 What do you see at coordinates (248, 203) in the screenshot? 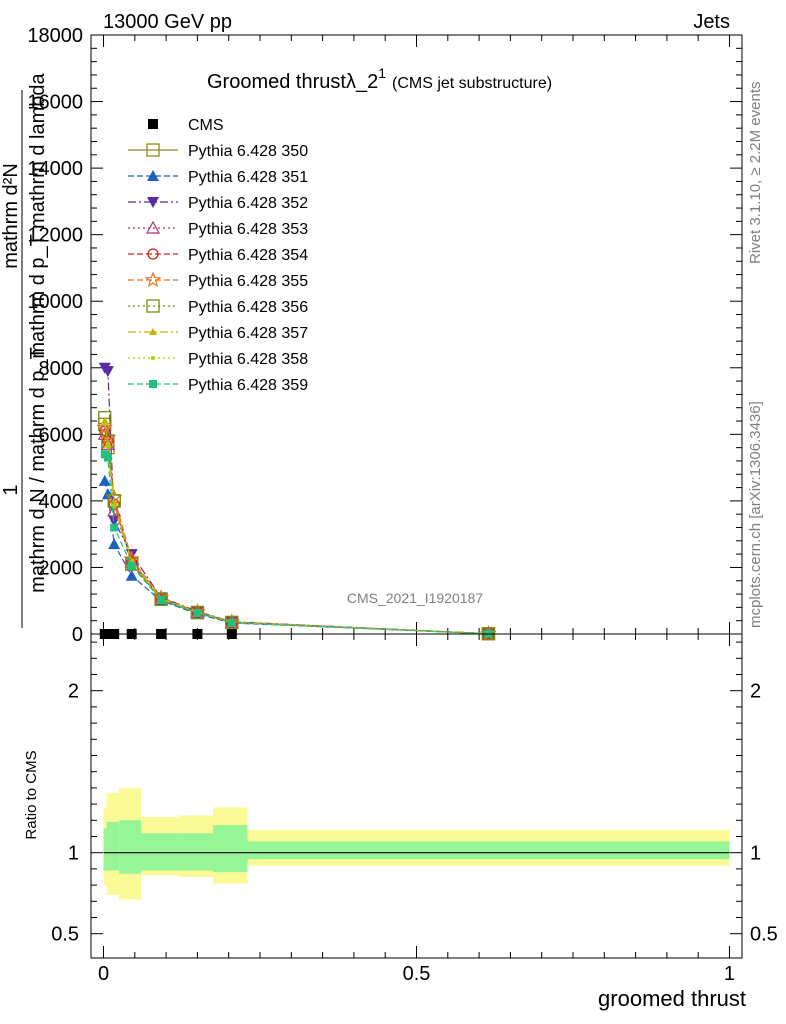
I see `legend-label: Pythia 6.428 352` at bounding box center [248, 203].